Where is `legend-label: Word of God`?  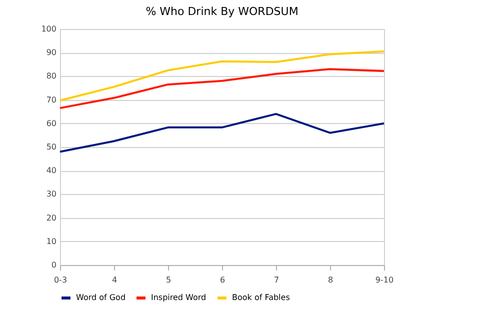 legend-label: Word of God is located at coordinates (101, 297).